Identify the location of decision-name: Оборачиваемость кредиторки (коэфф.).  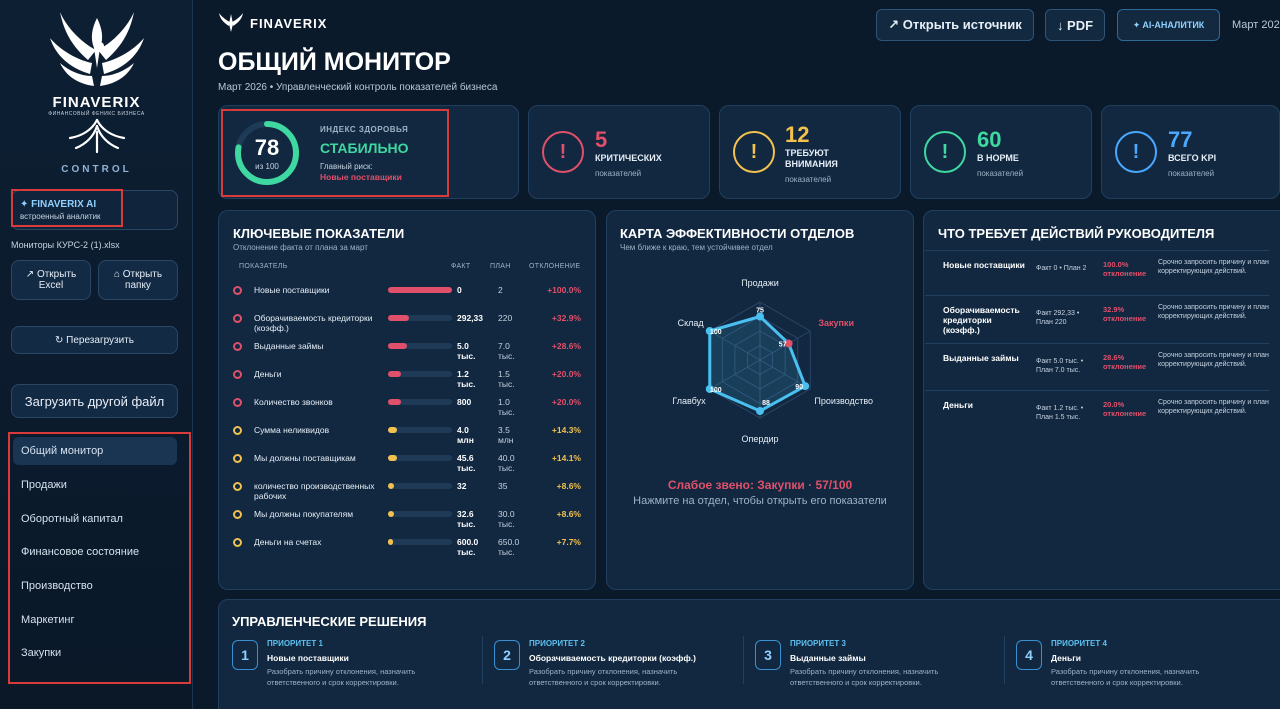
(612, 658).